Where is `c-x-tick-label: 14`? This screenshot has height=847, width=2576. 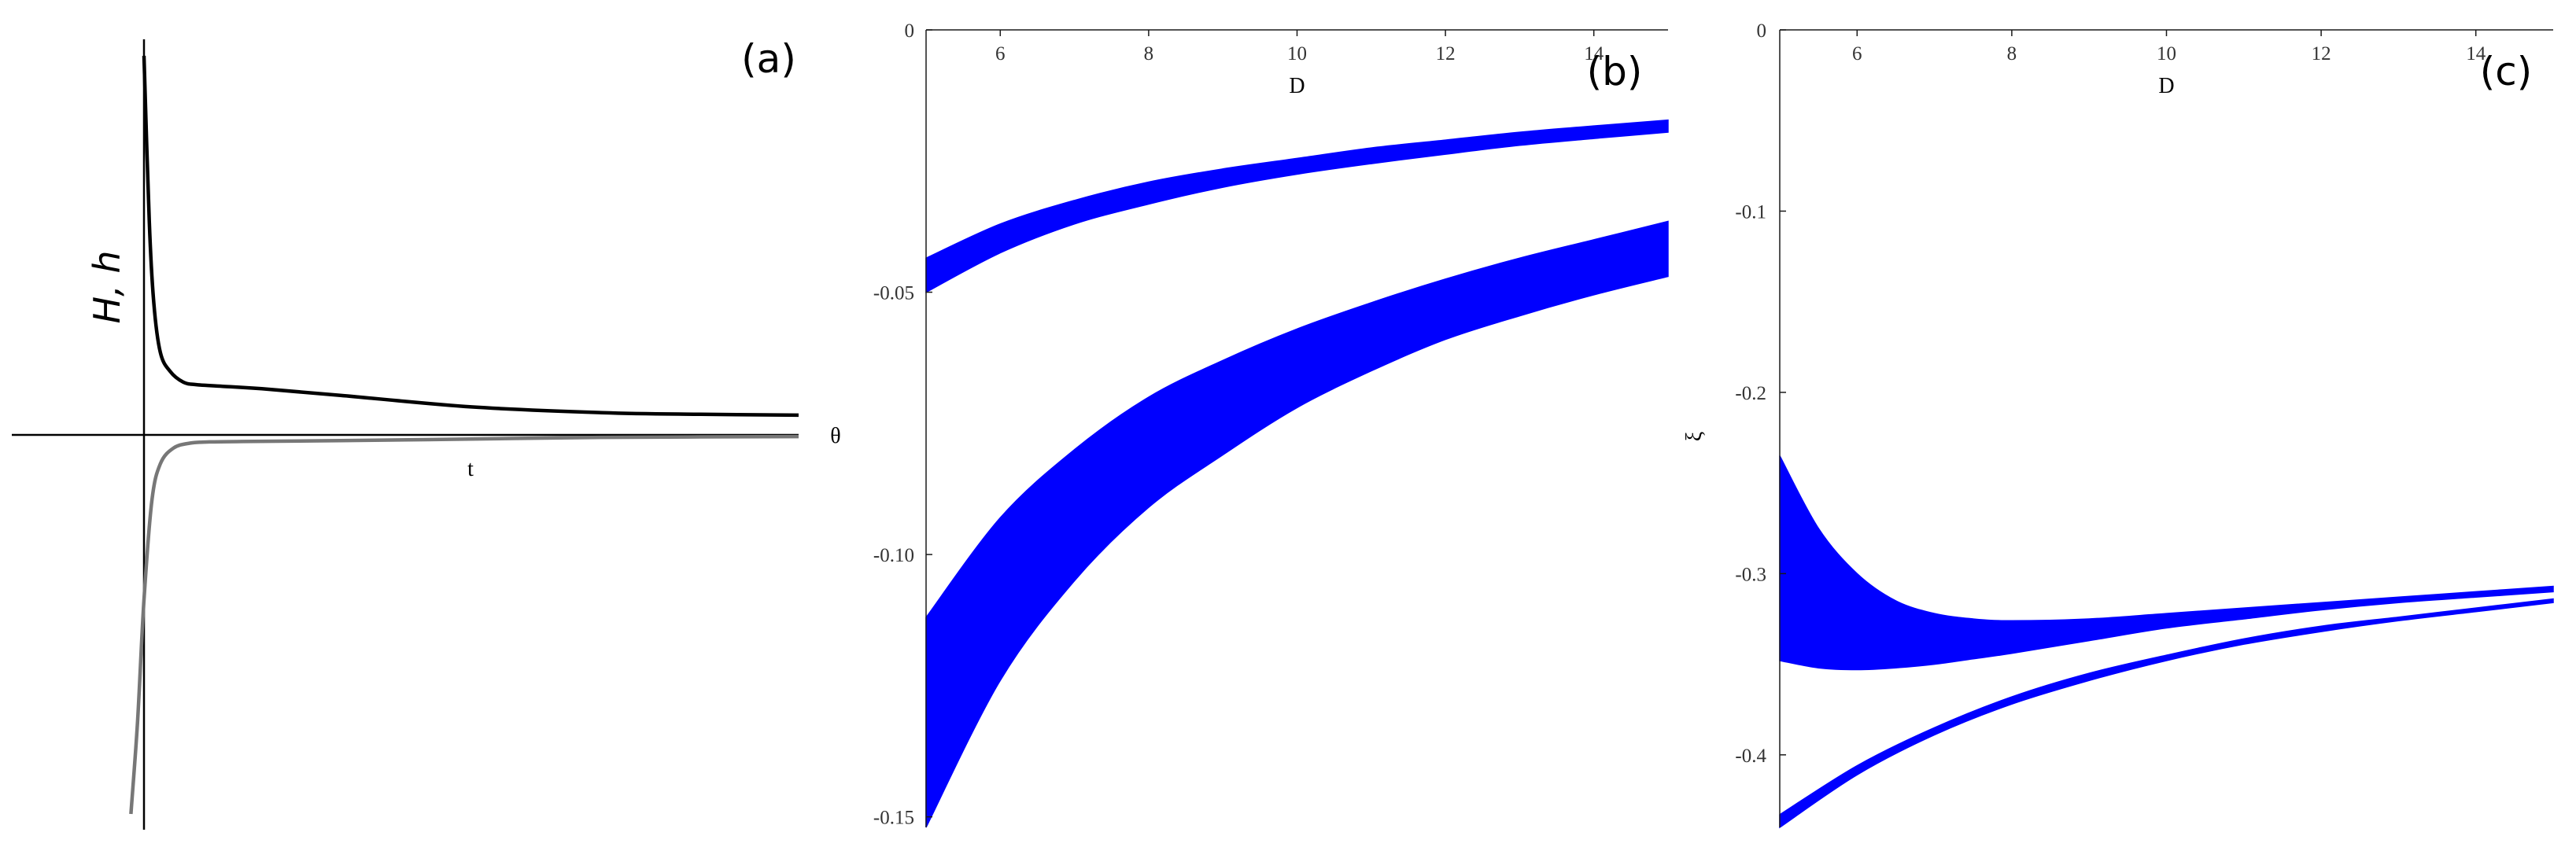
c-x-tick-label: 14 is located at coordinates (2476, 54).